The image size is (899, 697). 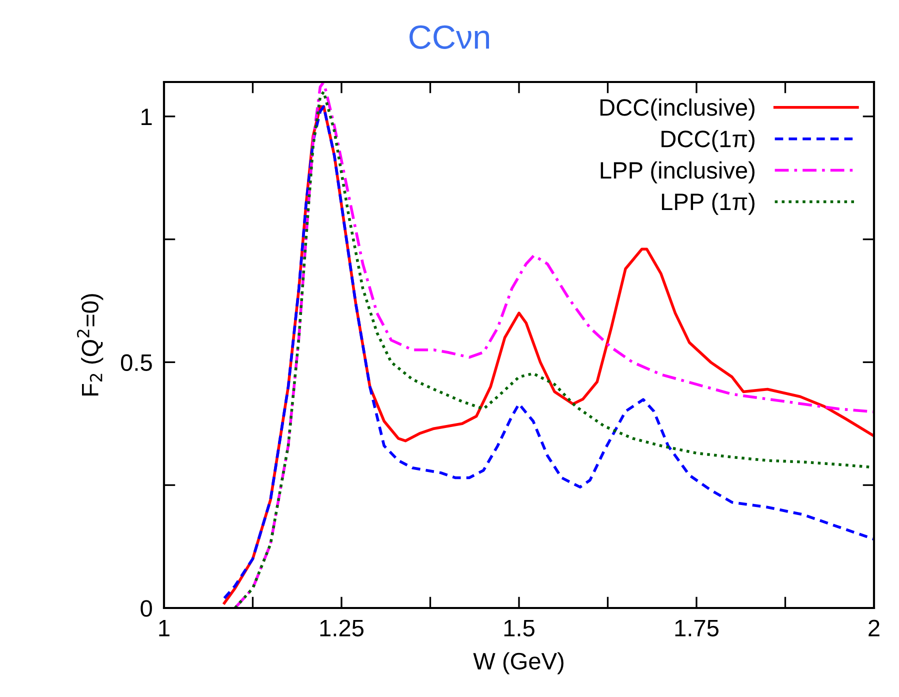 I want to click on y-axis-title: F$_{2}$ (Q$^{2}$=0), so click(x=90, y=345).